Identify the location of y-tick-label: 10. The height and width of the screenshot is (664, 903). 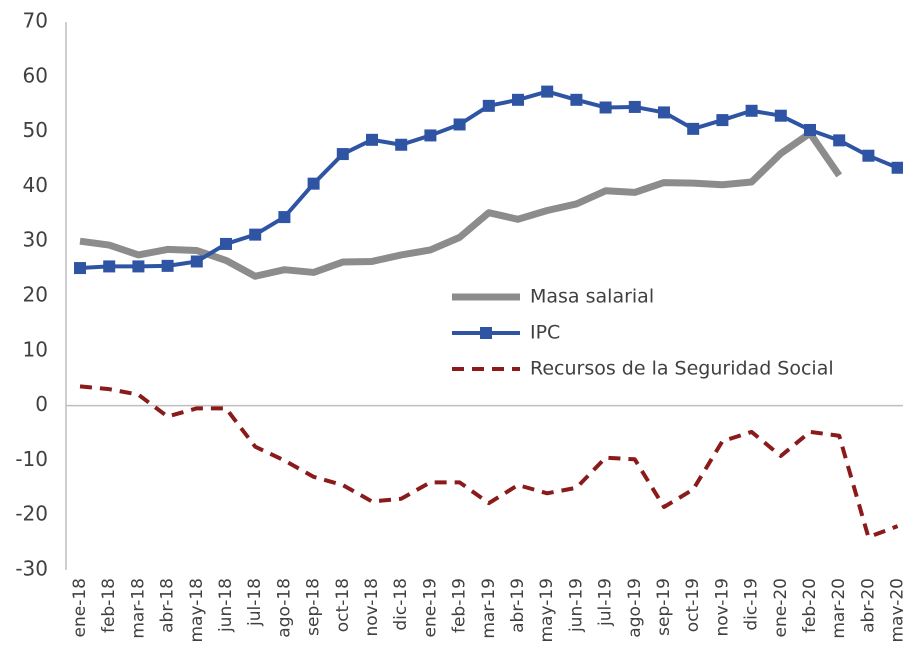
(35, 349).